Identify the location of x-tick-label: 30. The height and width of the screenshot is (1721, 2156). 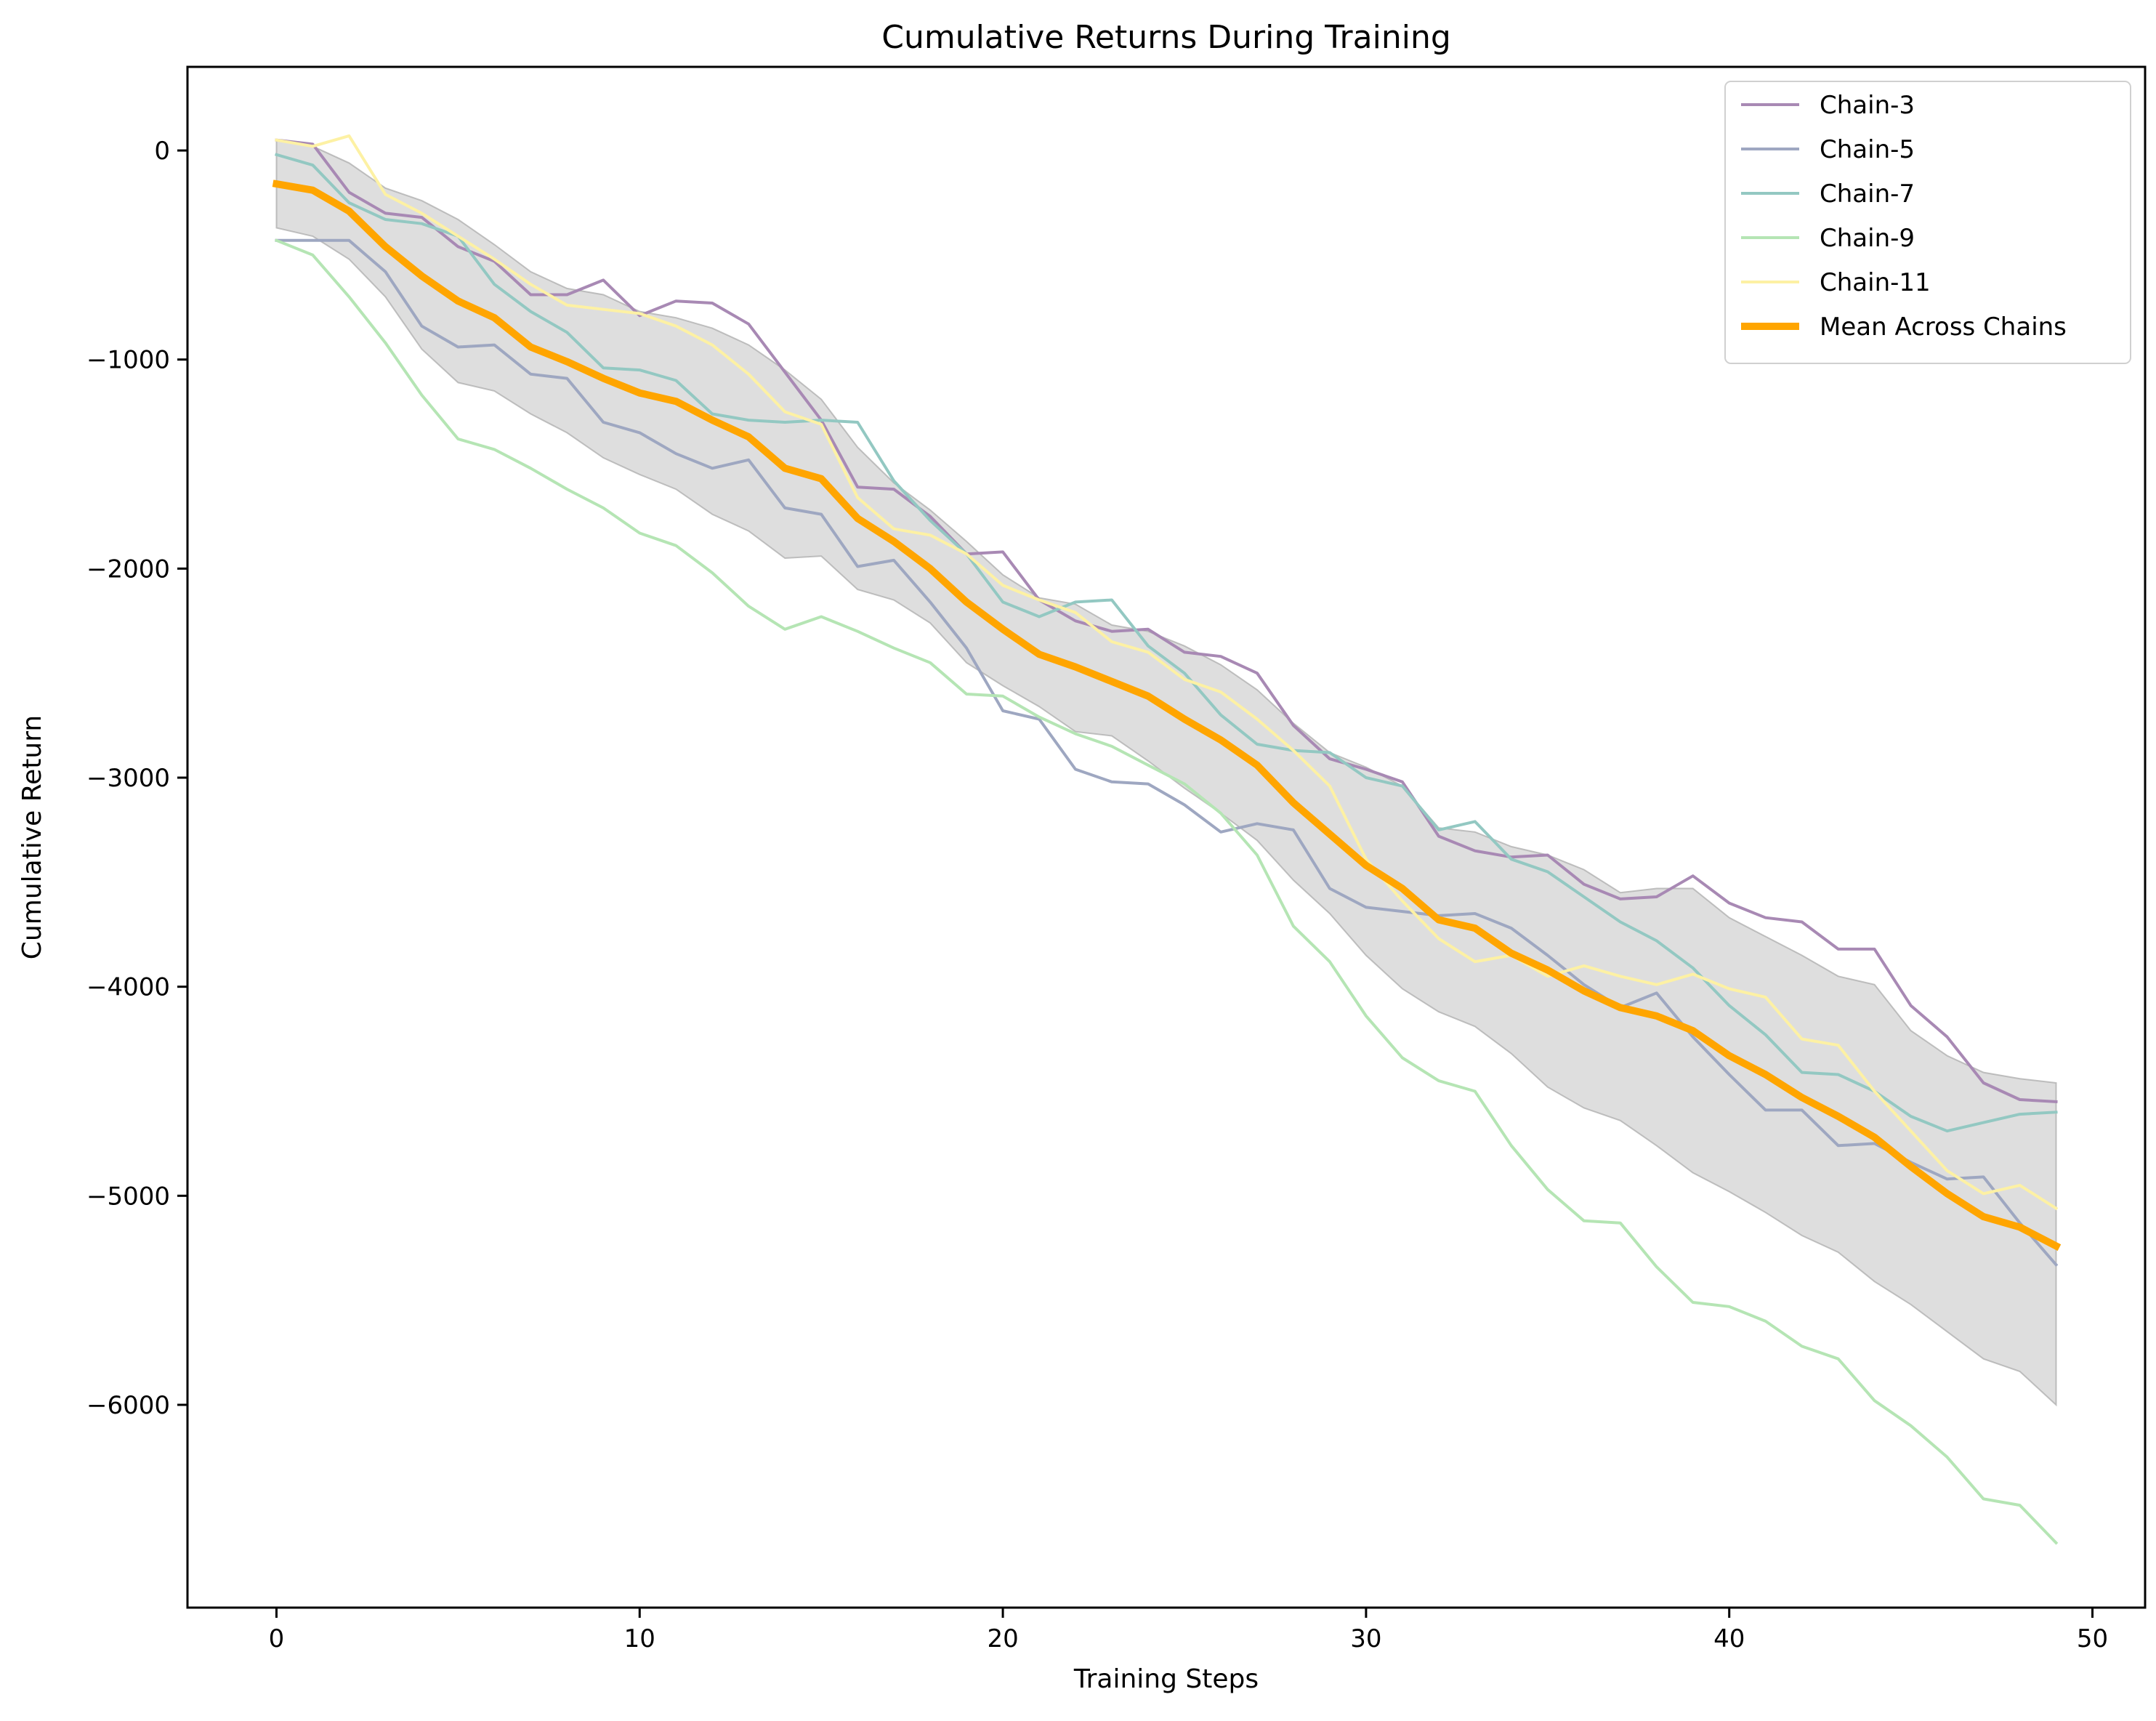
(1366, 1638).